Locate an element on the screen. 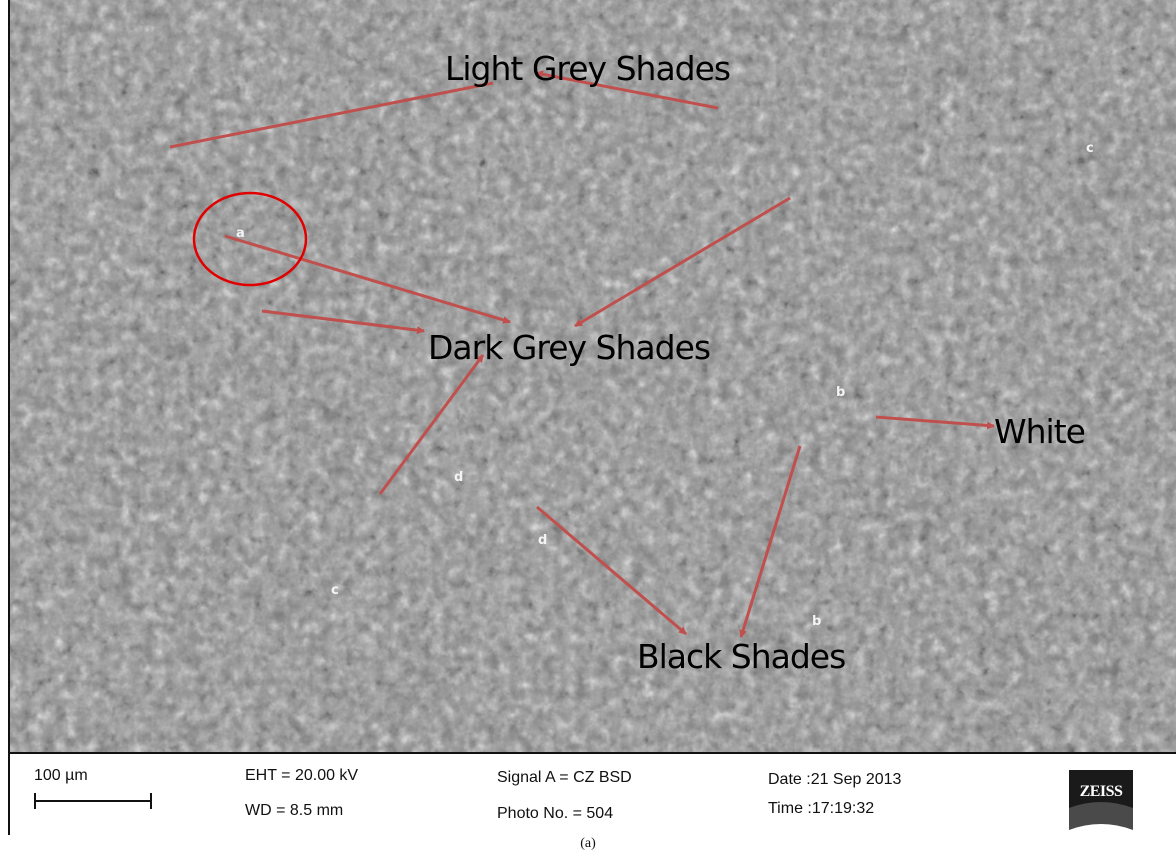  zeiss-logo: ZEISS is located at coordinates (1101, 800).